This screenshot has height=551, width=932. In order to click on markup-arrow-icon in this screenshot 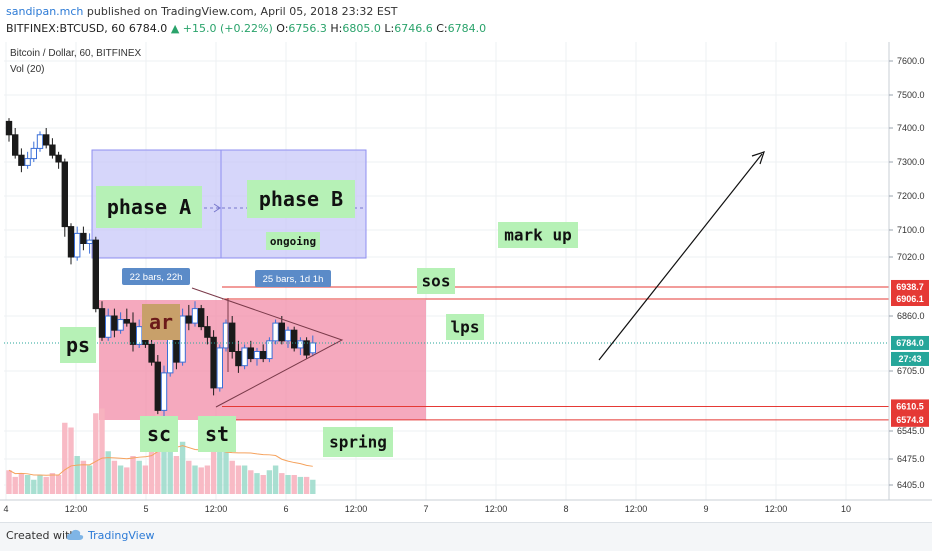, I will do `click(758, 158)`.